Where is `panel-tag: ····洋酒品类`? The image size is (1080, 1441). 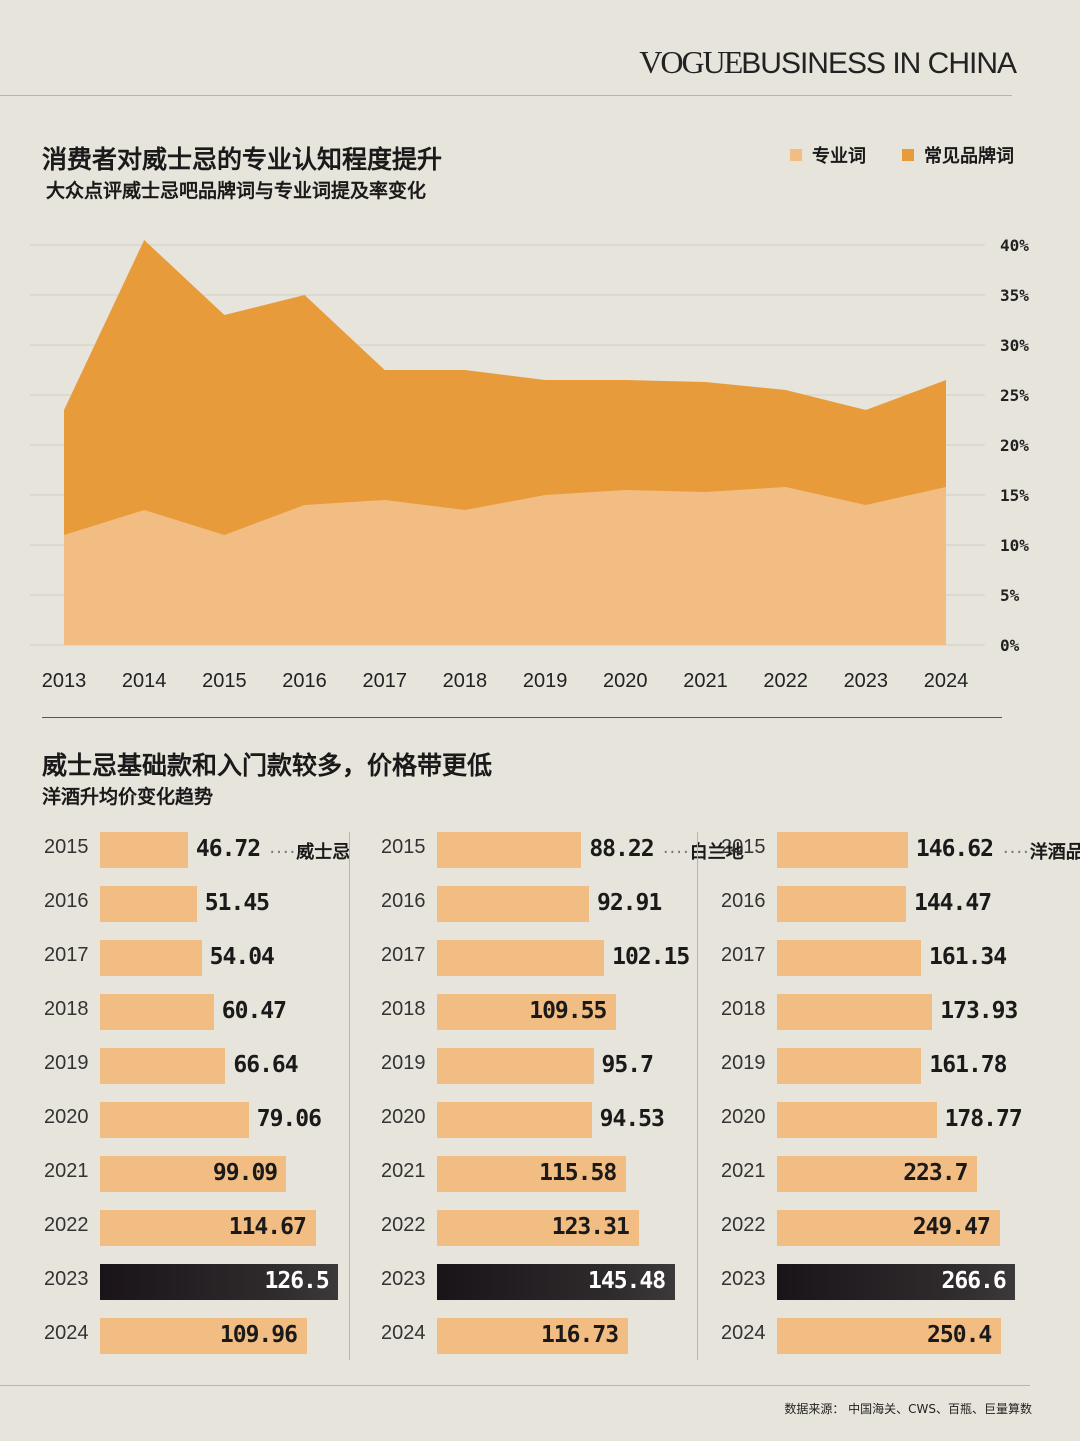
panel-tag: ····洋酒品类 is located at coordinates (1041, 851).